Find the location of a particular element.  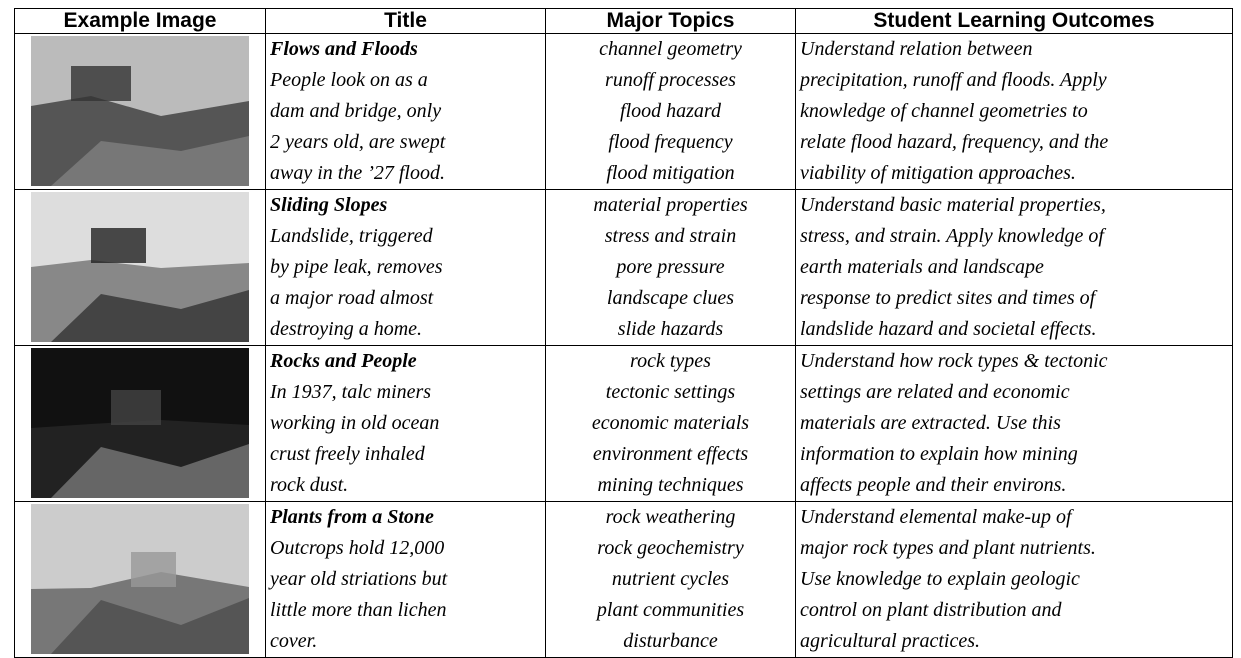

column-header: Title is located at coordinates (405, 21).